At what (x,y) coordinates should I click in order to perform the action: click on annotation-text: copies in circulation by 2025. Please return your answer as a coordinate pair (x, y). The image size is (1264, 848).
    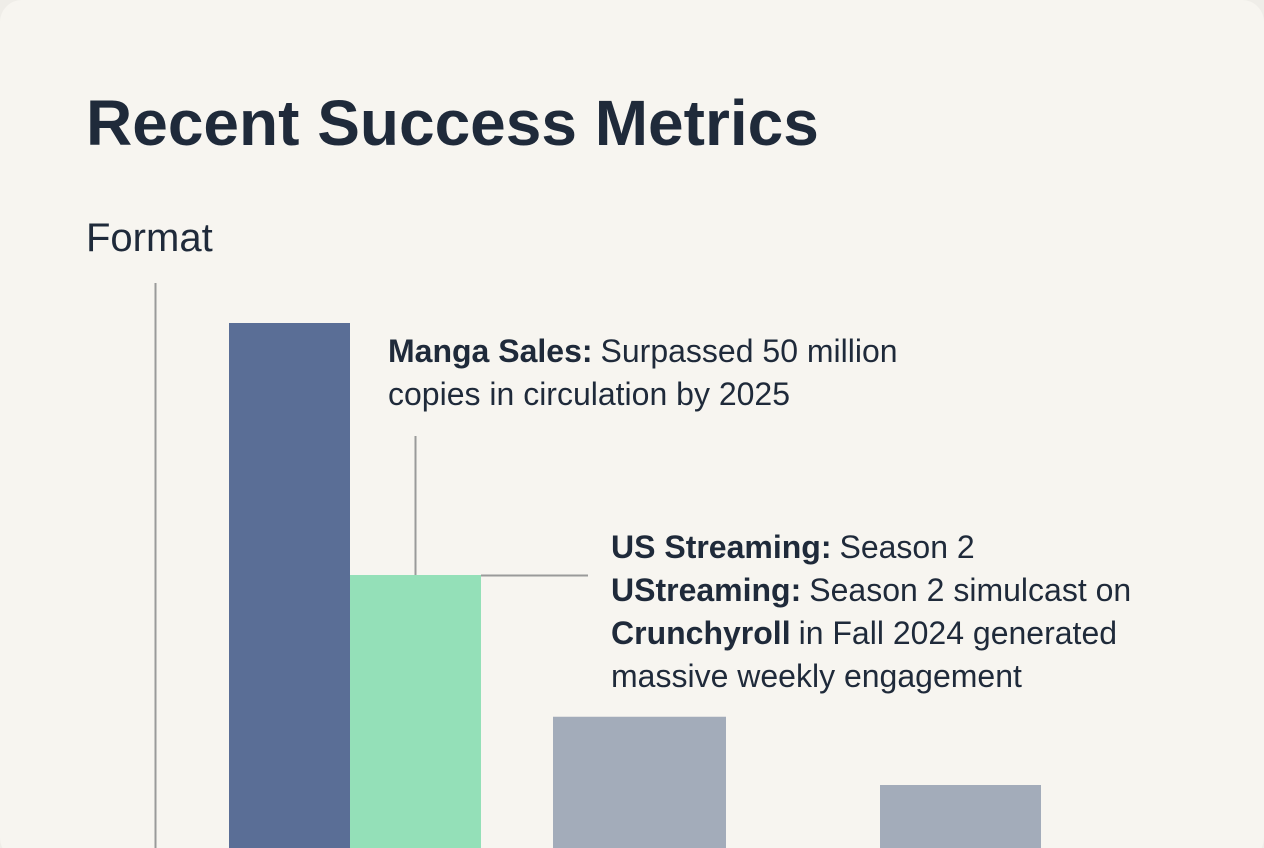
    Looking at the image, I should click on (589, 394).